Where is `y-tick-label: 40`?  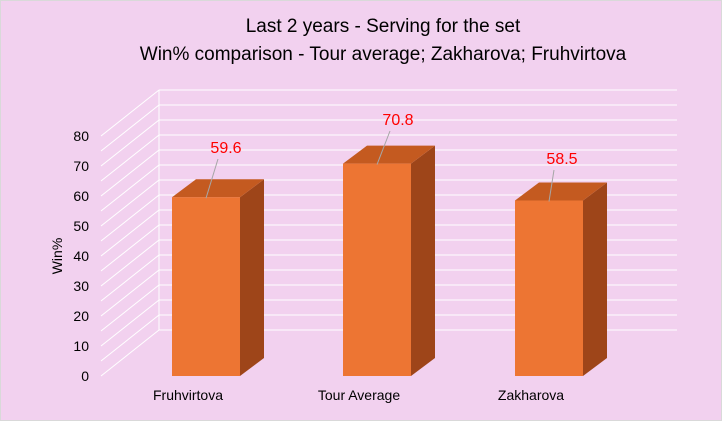 y-tick-label: 40 is located at coordinates (81, 256).